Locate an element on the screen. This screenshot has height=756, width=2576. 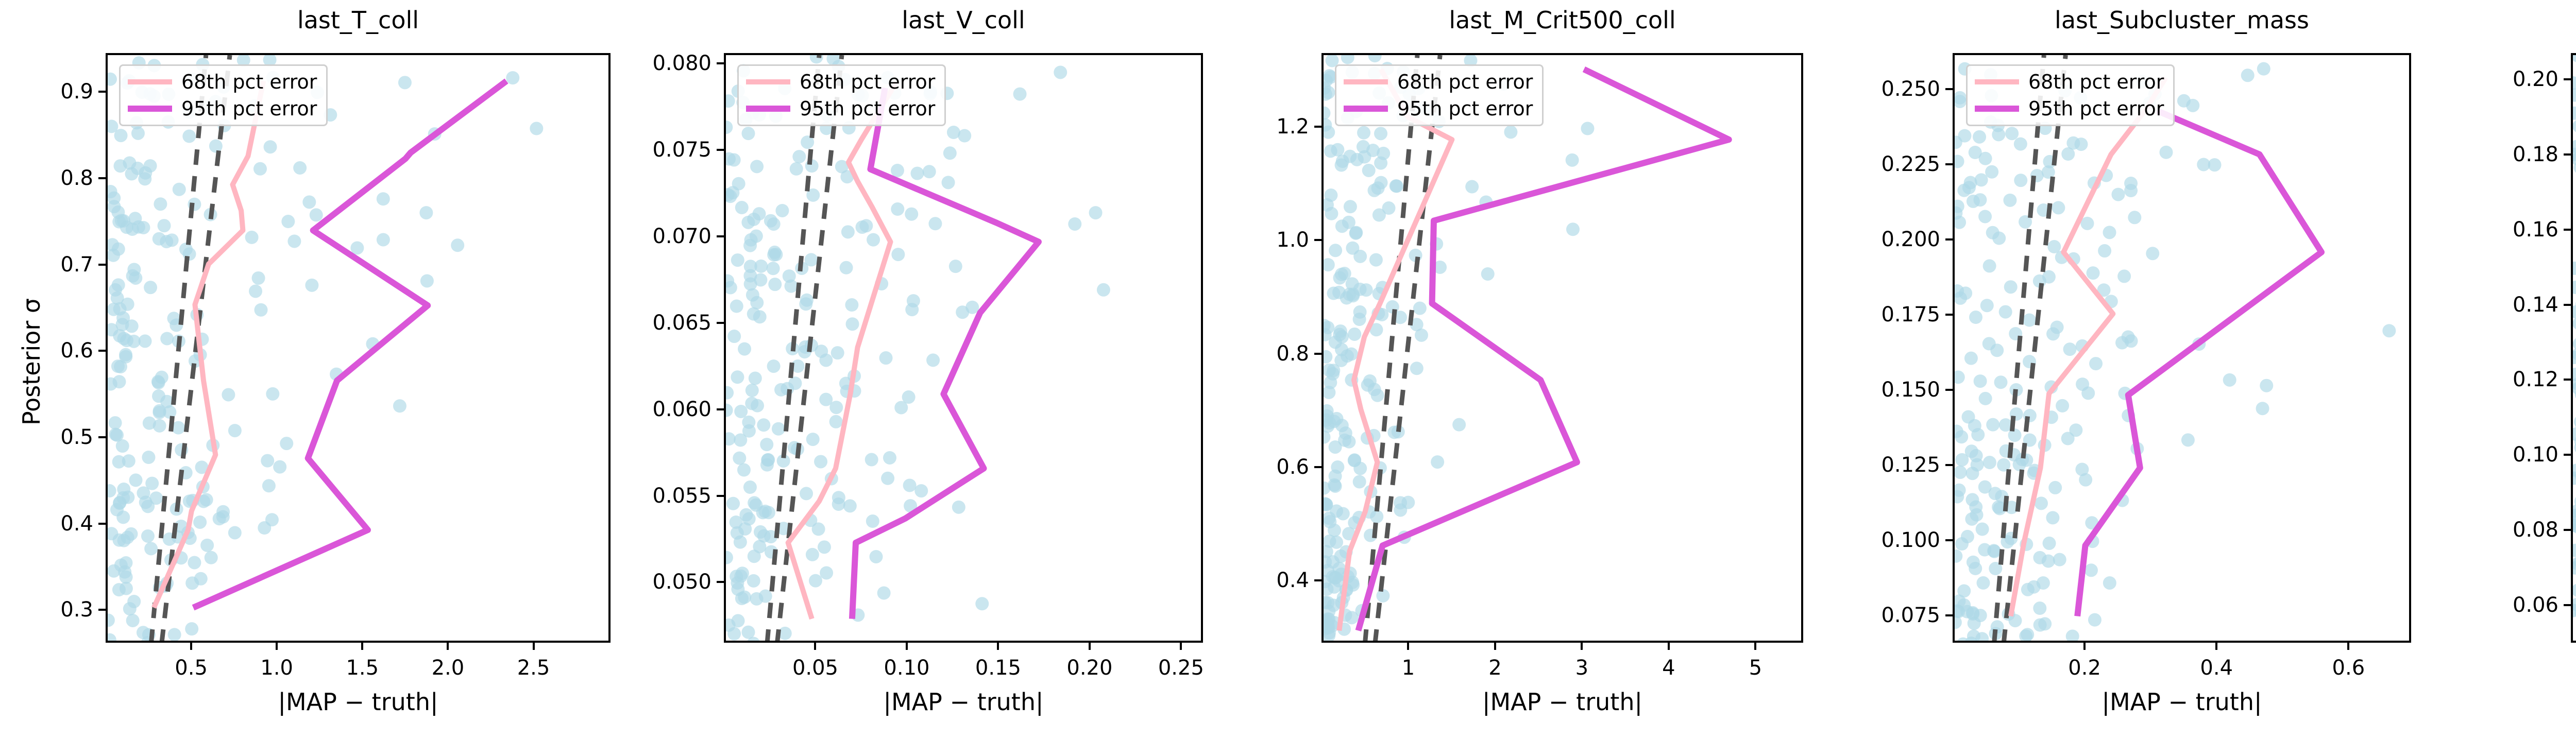
x-tick-label: 1.5 is located at coordinates (362, 668).